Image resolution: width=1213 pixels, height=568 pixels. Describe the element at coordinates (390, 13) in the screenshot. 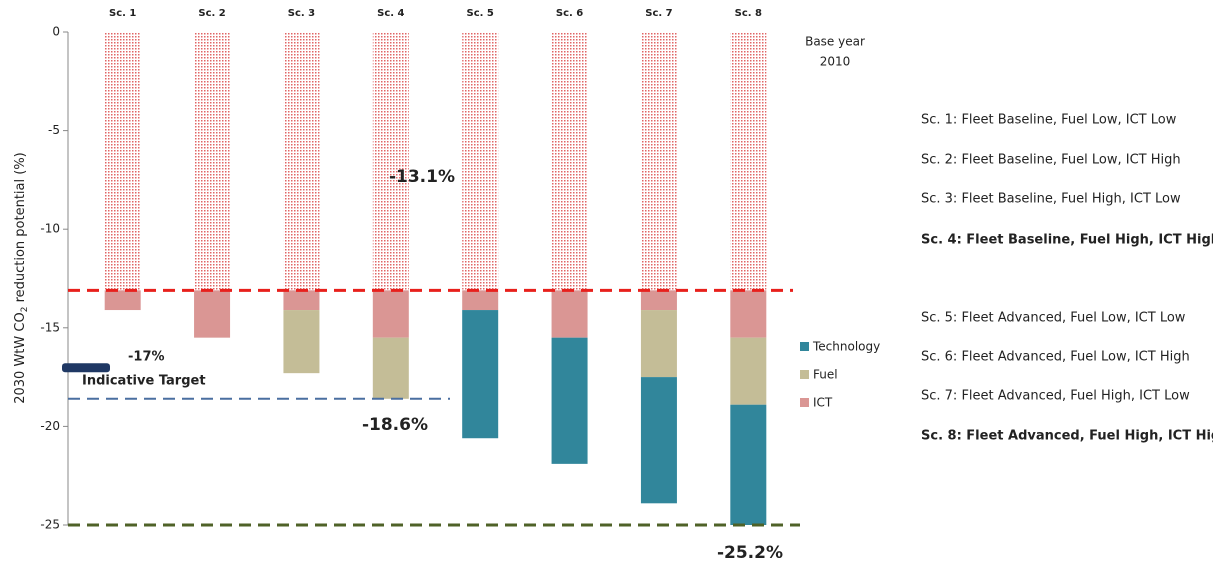

I see `x-tick-label: Sc. 4` at that location.